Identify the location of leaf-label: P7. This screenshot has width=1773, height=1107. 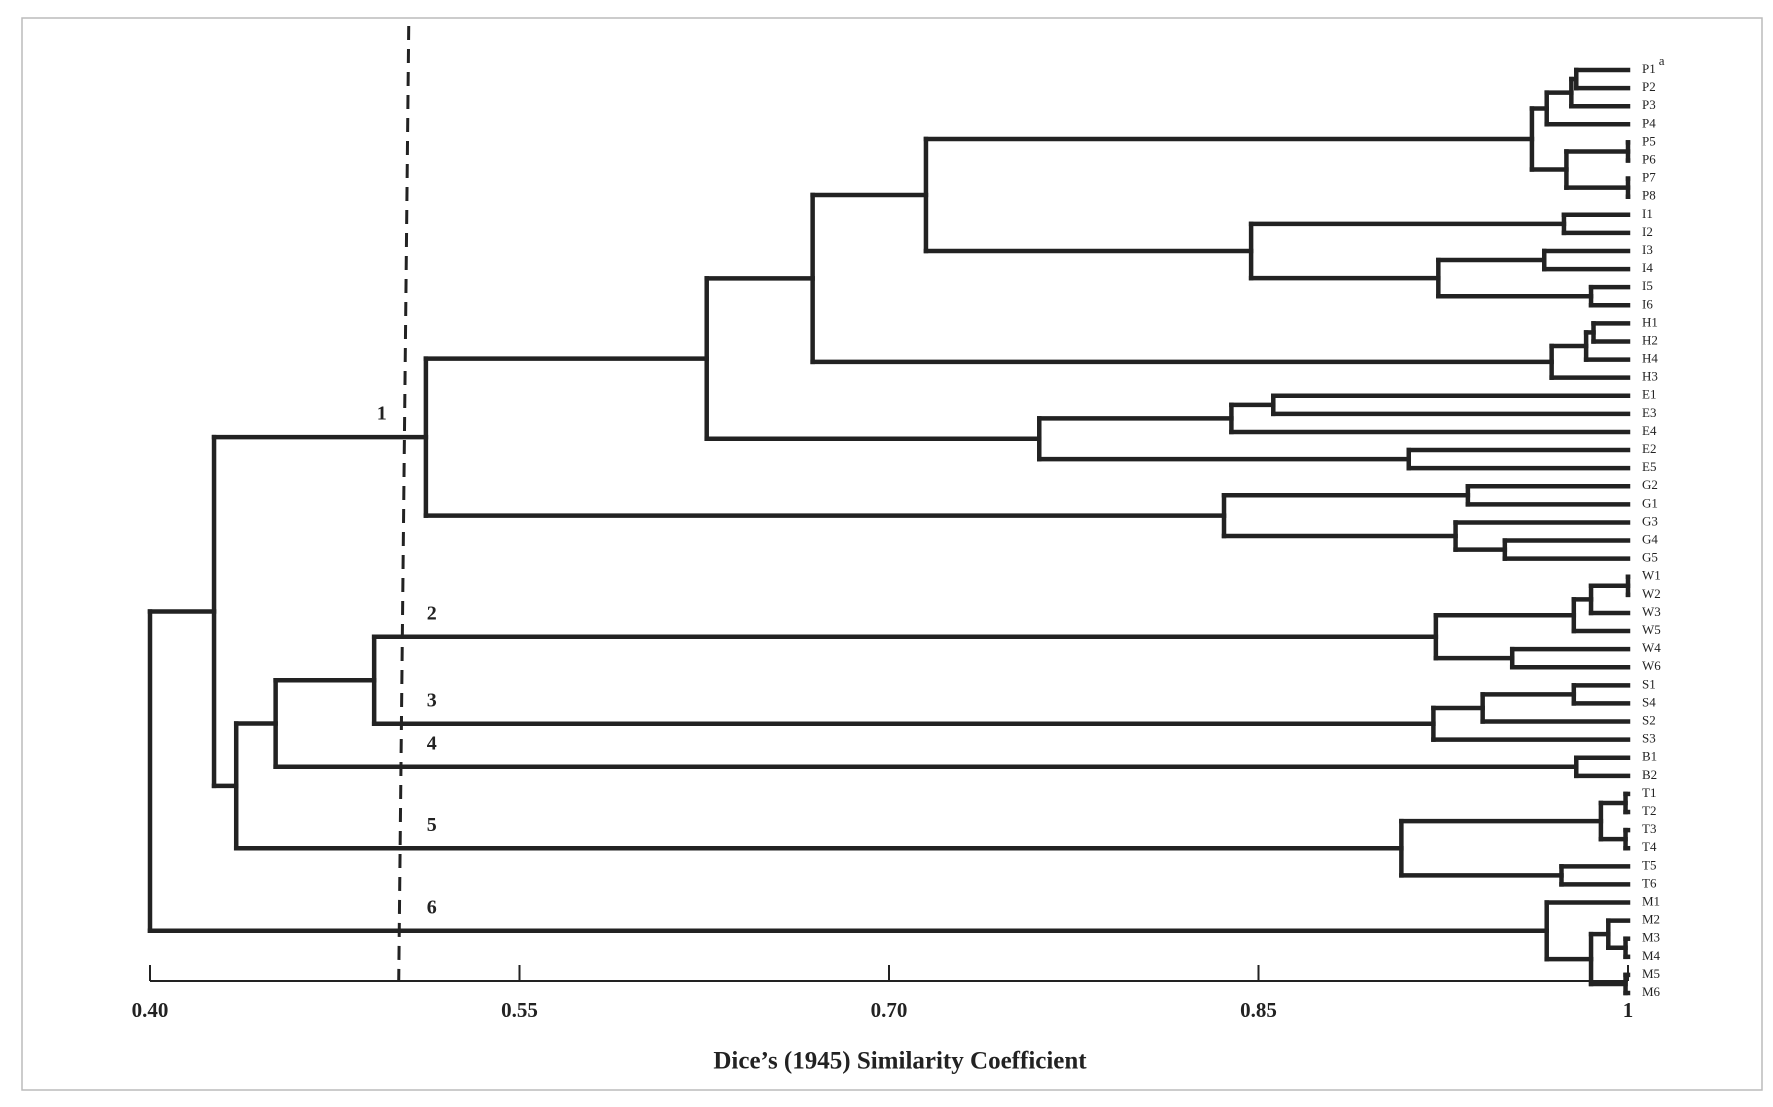
(1649, 177).